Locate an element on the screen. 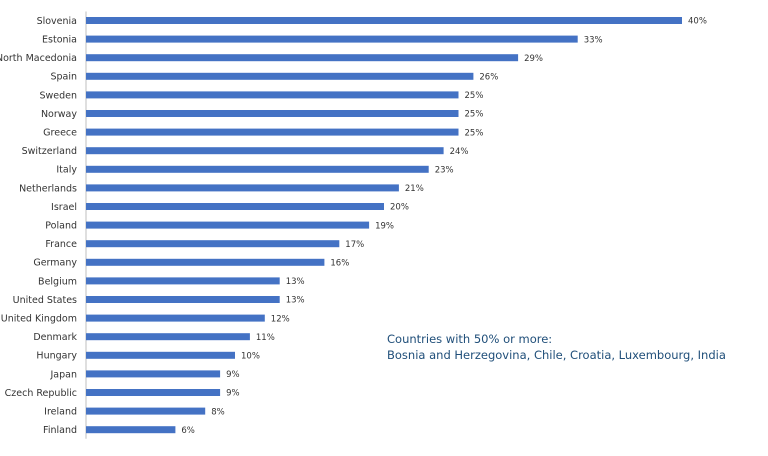 The width and height of the screenshot is (768, 456). category-label: Finland is located at coordinates (60, 430).